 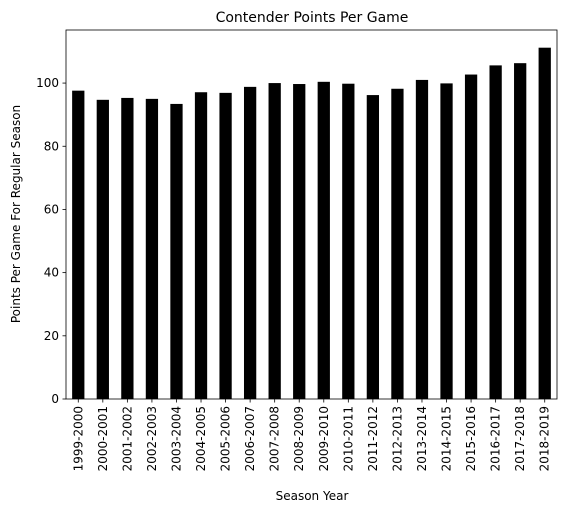 What do you see at coordinates (373, 438) in the screenshot?
I see `x-tick-label: 2011-2012` at bounding box center [373, 438].